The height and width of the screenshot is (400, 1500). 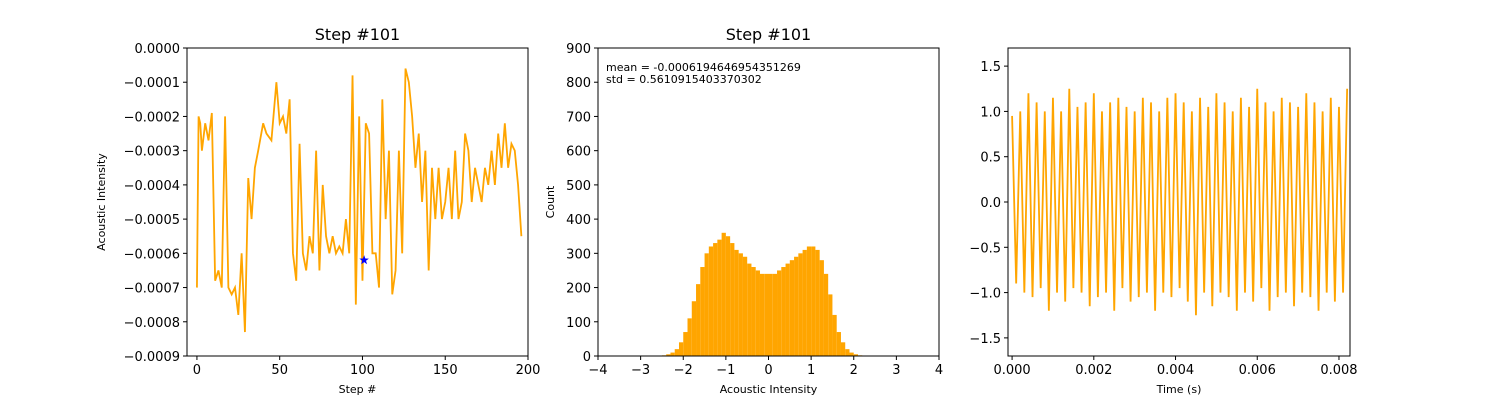 I want to click on x-tick-label: 1, so click(x=811, y=370).